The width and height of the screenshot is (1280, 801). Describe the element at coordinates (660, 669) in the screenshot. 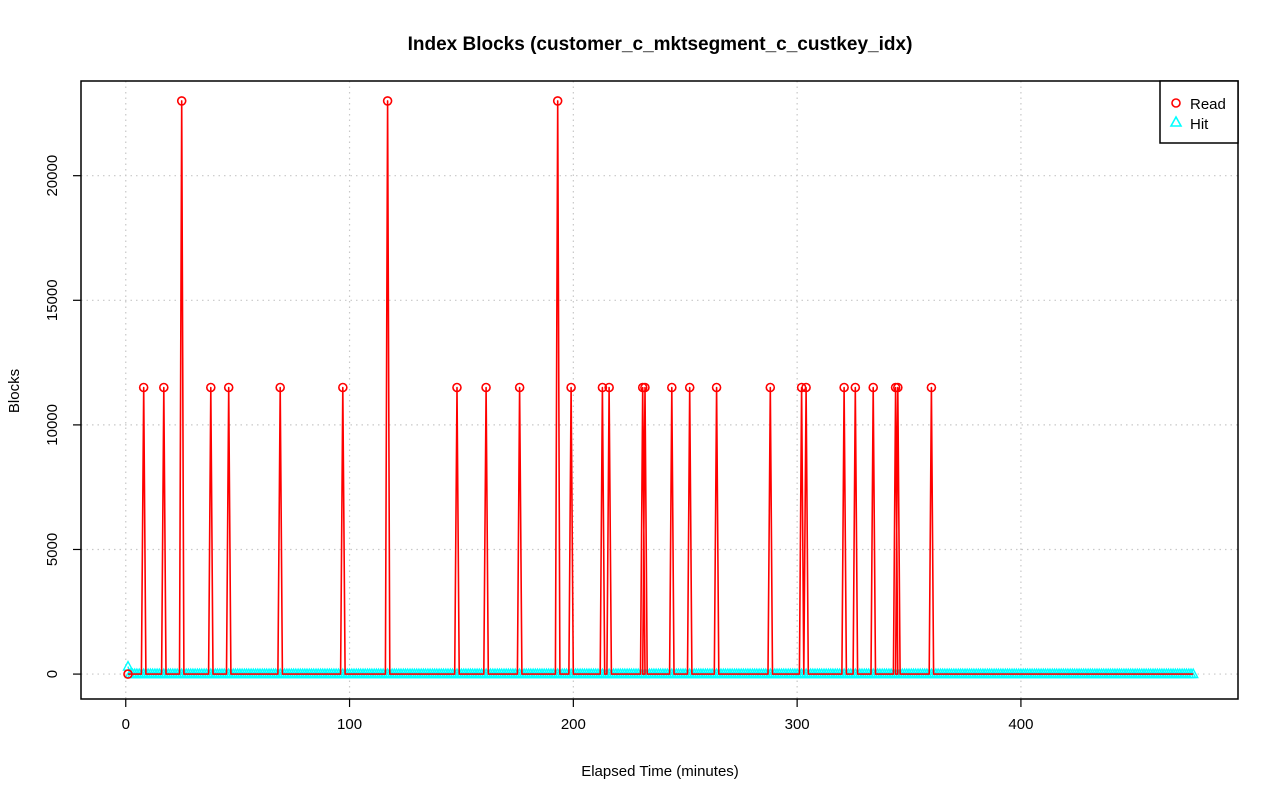

I see `hit-series` at that location.